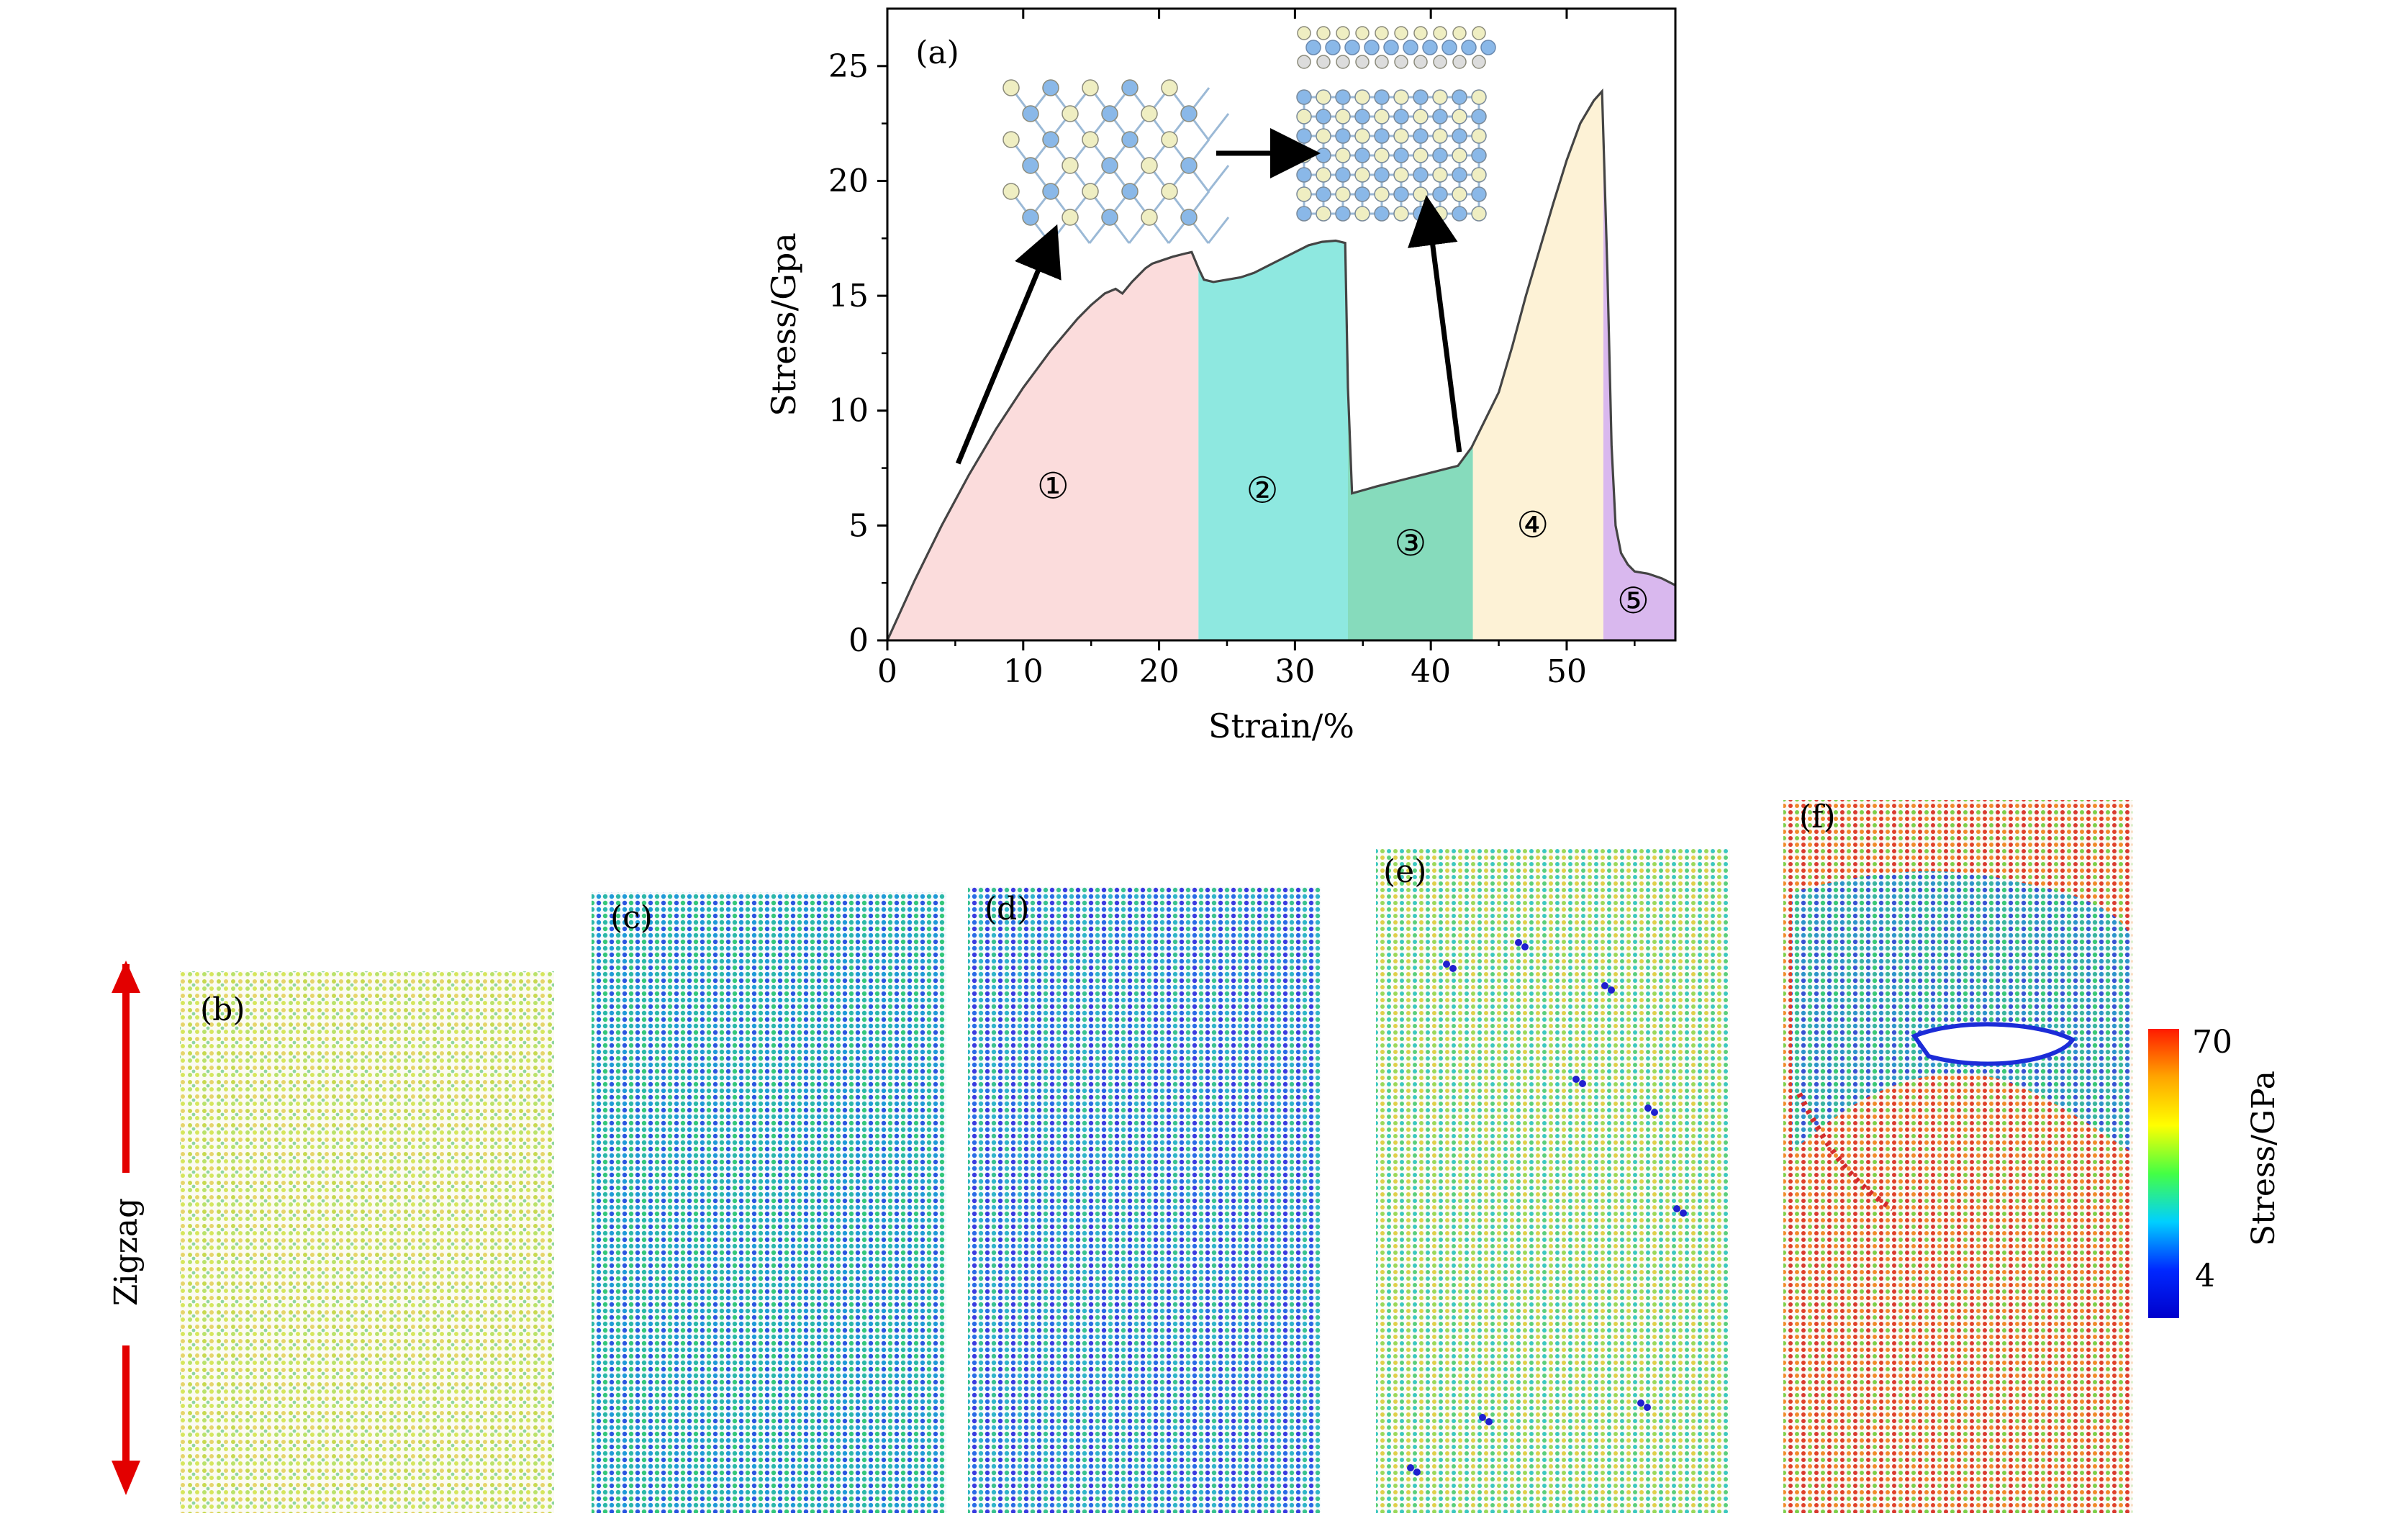 This screenshot has height=1516, width=2408. What do you see at coordinates (631, 918) in the screenshot?
I see `panel-label-c: (c)` at bounding box center [631, 918].